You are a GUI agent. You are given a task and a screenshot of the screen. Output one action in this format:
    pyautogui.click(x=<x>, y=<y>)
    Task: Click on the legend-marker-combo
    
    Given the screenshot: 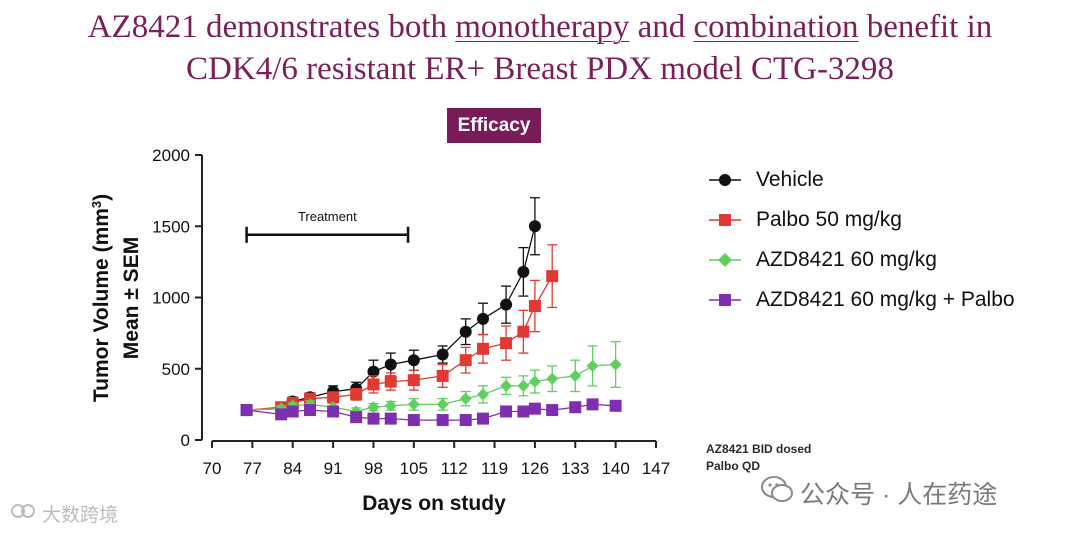 What is the action you would take?
    pyautogui.click(x=725, y=300)
    